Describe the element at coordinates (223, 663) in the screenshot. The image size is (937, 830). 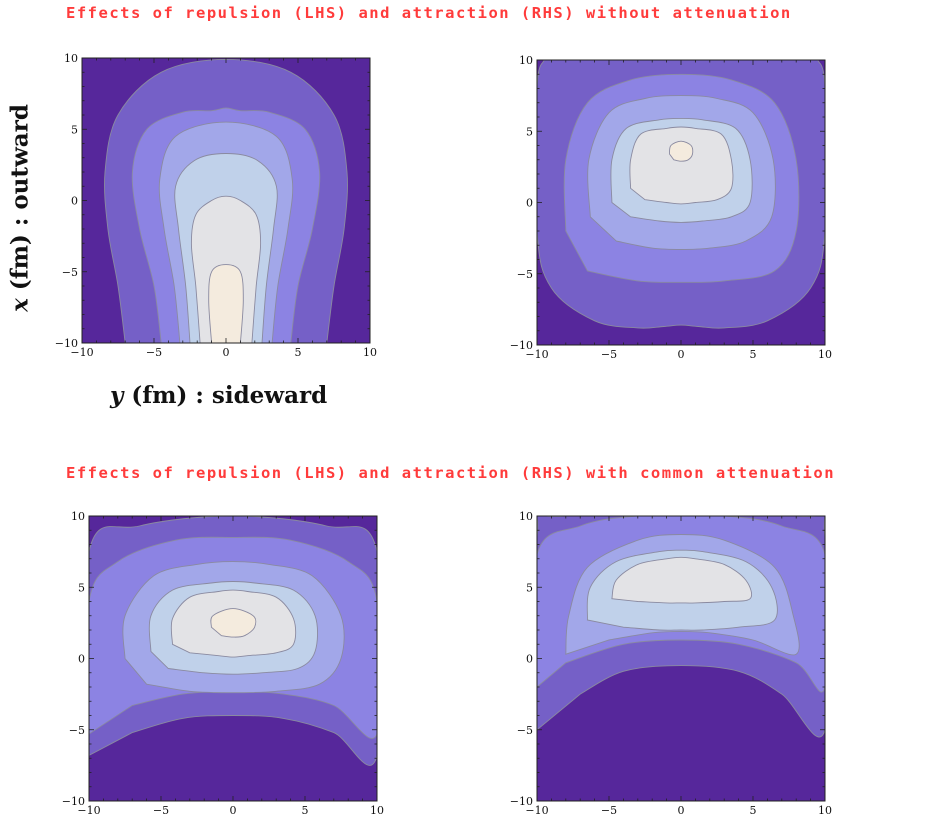
I see `contour-plot-bottom-left: −10 −5 0 5 10 −10 −5 0 5 10` at that location.